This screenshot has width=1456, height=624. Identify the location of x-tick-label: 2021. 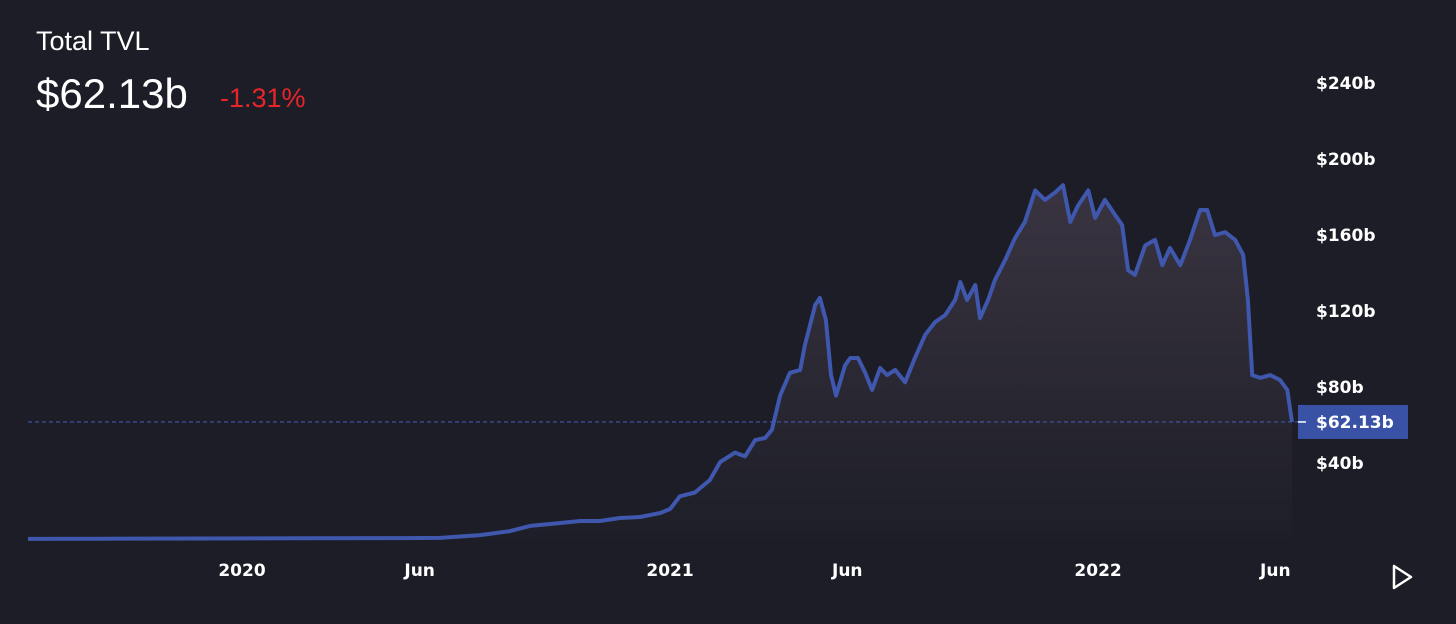
(669, 571).